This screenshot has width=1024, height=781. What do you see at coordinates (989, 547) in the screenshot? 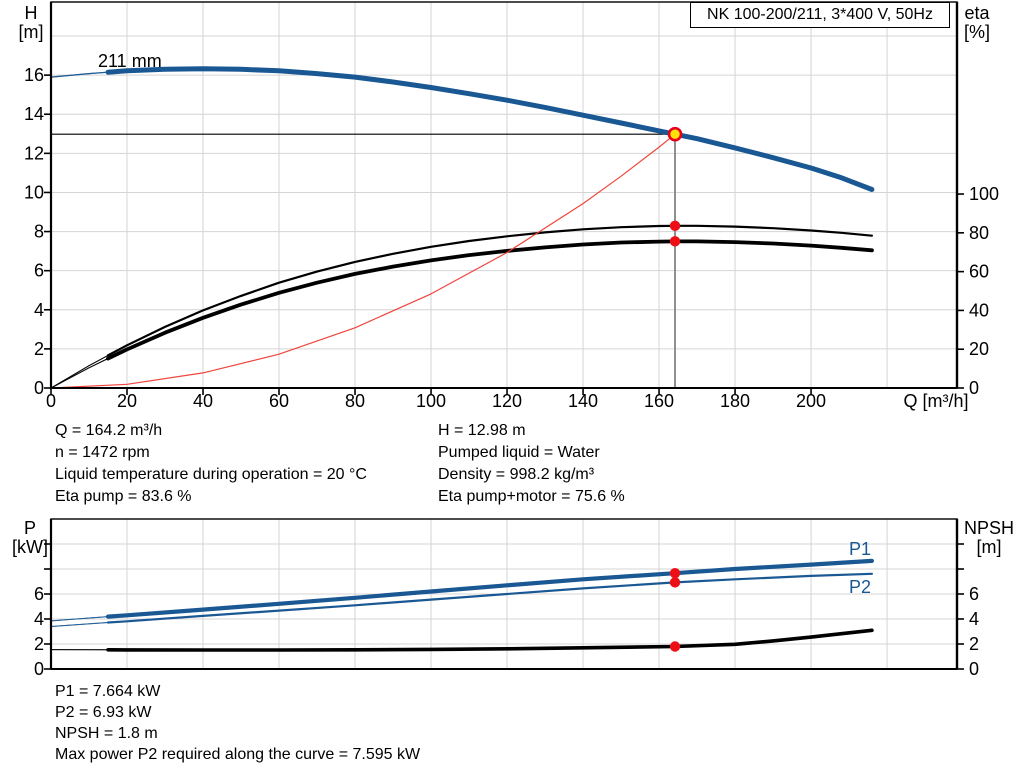
I see `npsh-axis-title-line2: [m]` at bounding box center [989, 547].